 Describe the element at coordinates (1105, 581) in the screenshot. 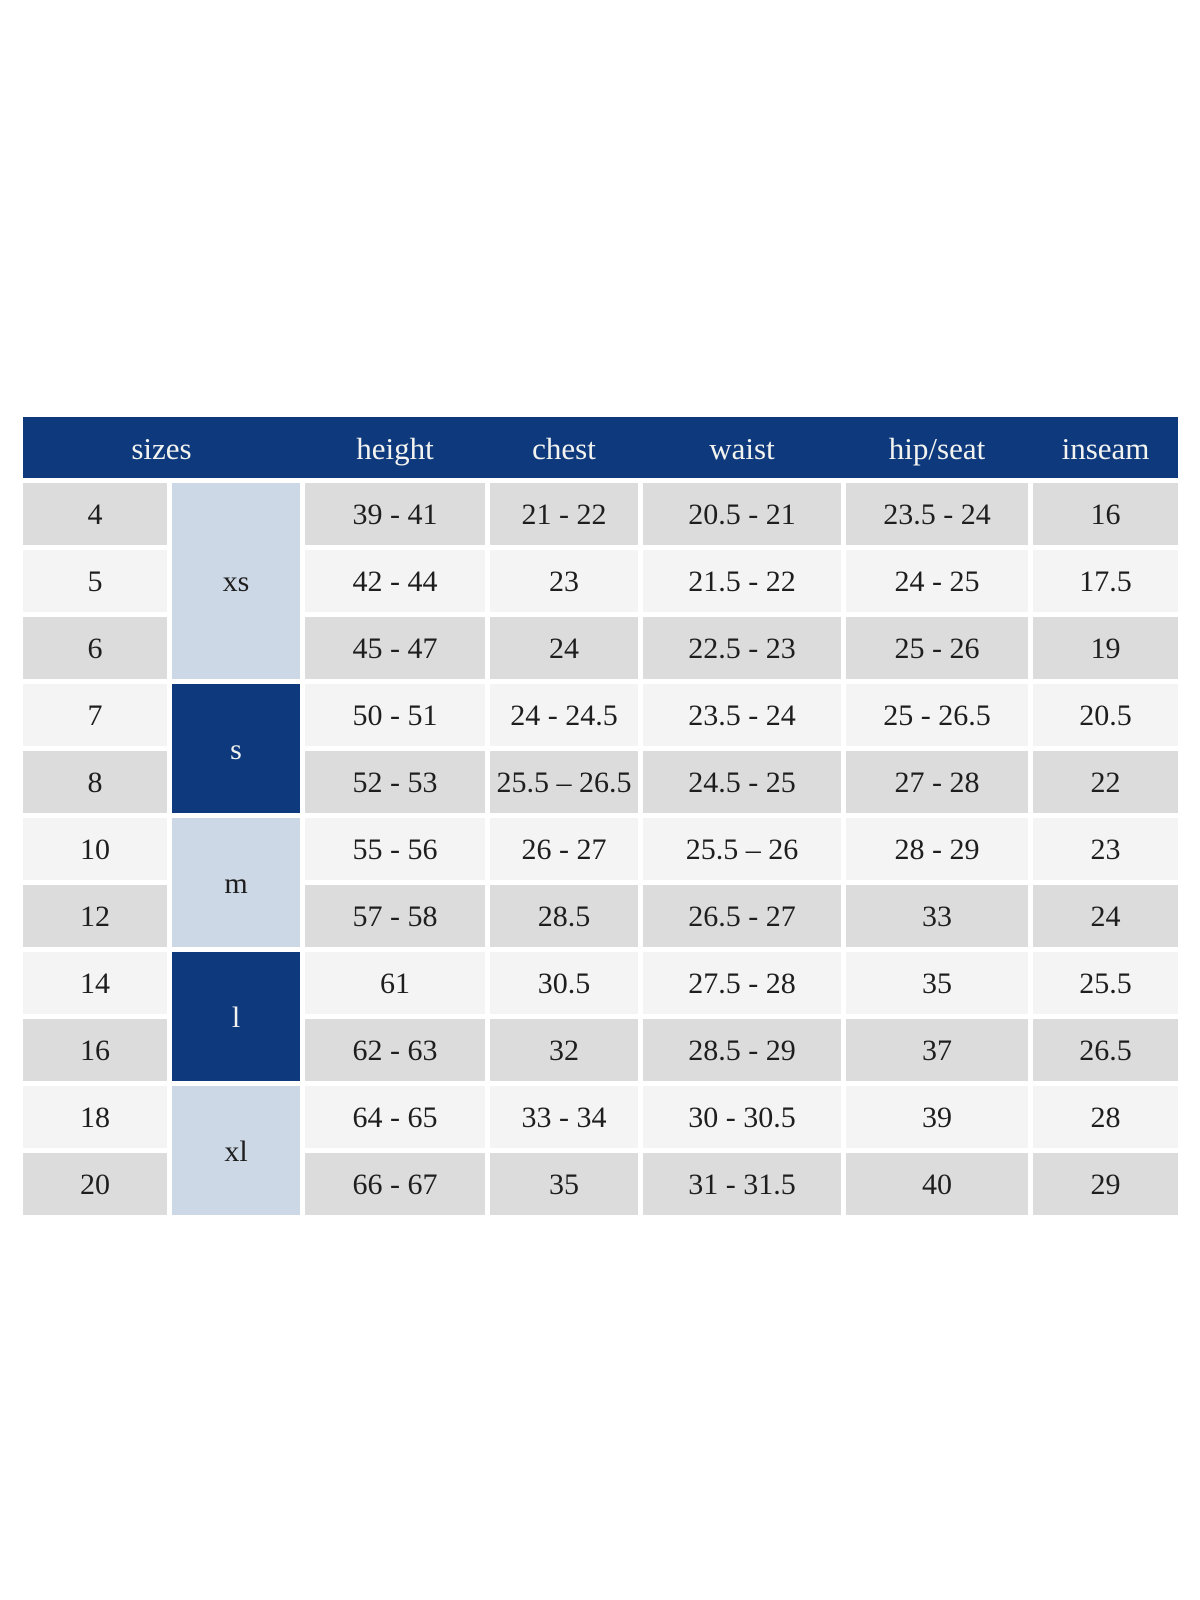

I see `inseam-cell: 17.5` at that location.